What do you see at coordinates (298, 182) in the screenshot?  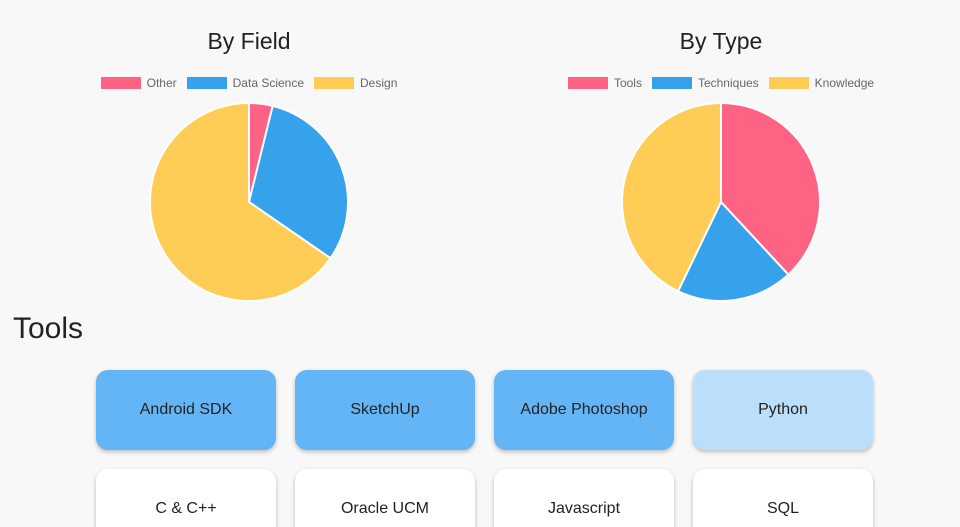 I see `pie-slice-data-science` at bounding box center [298, 182].